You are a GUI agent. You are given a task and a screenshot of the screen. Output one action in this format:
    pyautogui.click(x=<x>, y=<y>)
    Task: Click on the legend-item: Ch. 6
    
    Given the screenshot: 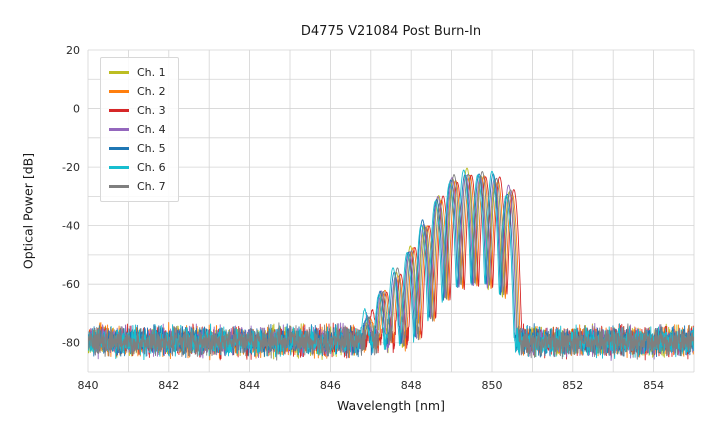 What is the action you would take?
    pyautogui.click(x=137, y=167)
    